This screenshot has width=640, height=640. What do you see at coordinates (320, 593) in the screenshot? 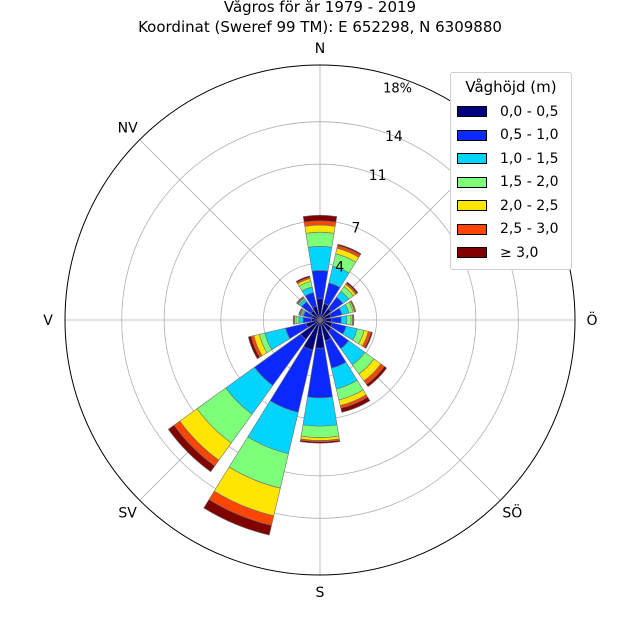
I see `direction-label-s: S` at bounding box center [320, 593].